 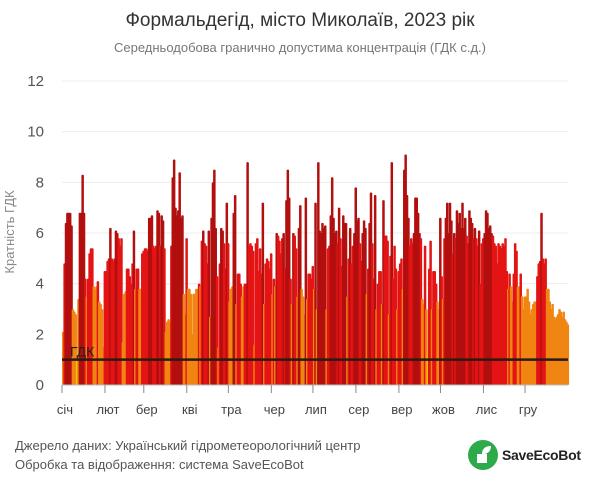 I want to click on x-tick-label: сер, so click(x=358, y=409).